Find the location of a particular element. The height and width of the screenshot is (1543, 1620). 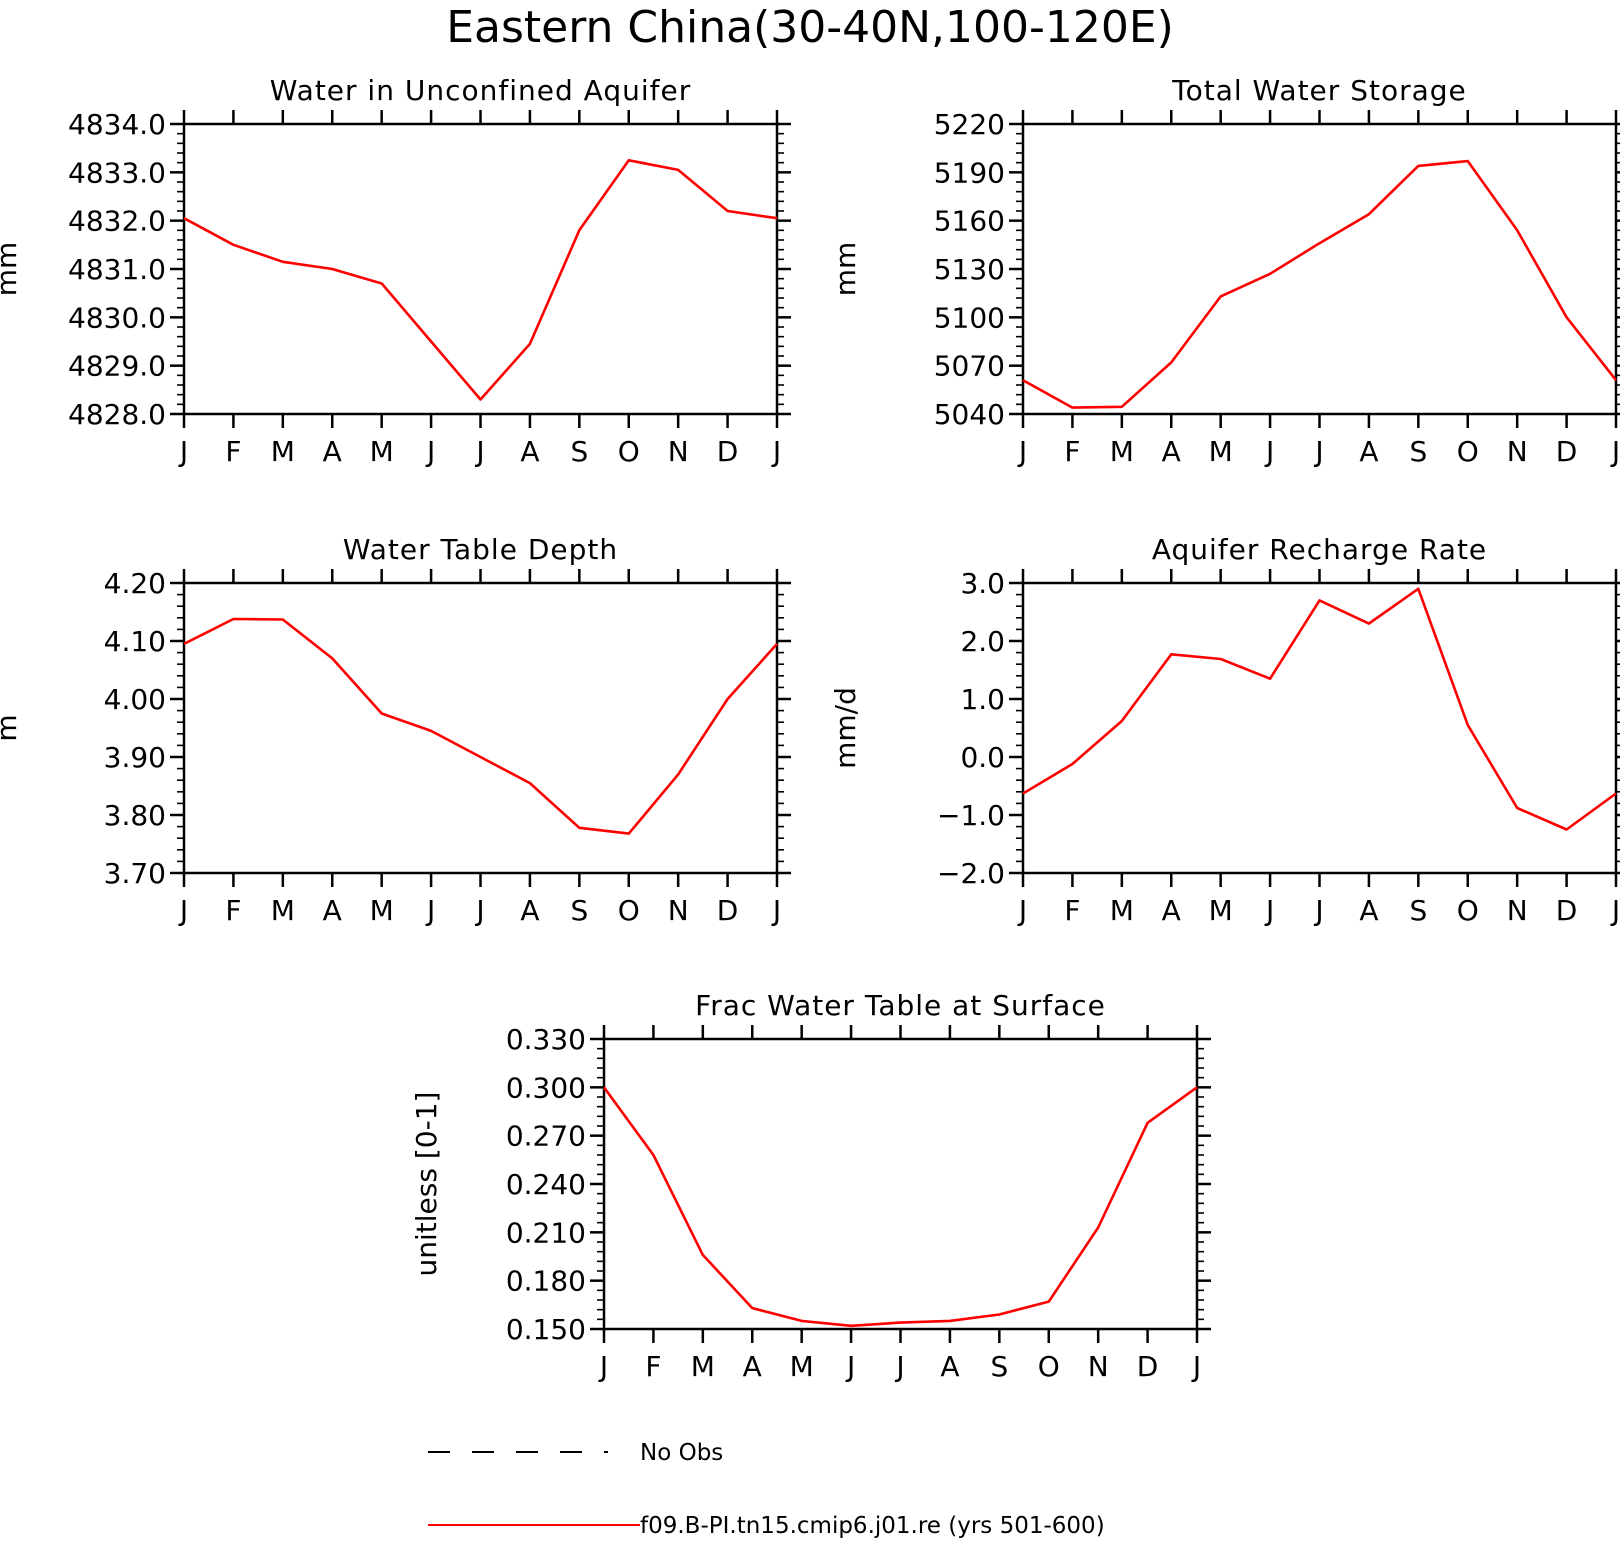

plot-title: Frac Water Table at Surface is located at coordinates (900, 1005).